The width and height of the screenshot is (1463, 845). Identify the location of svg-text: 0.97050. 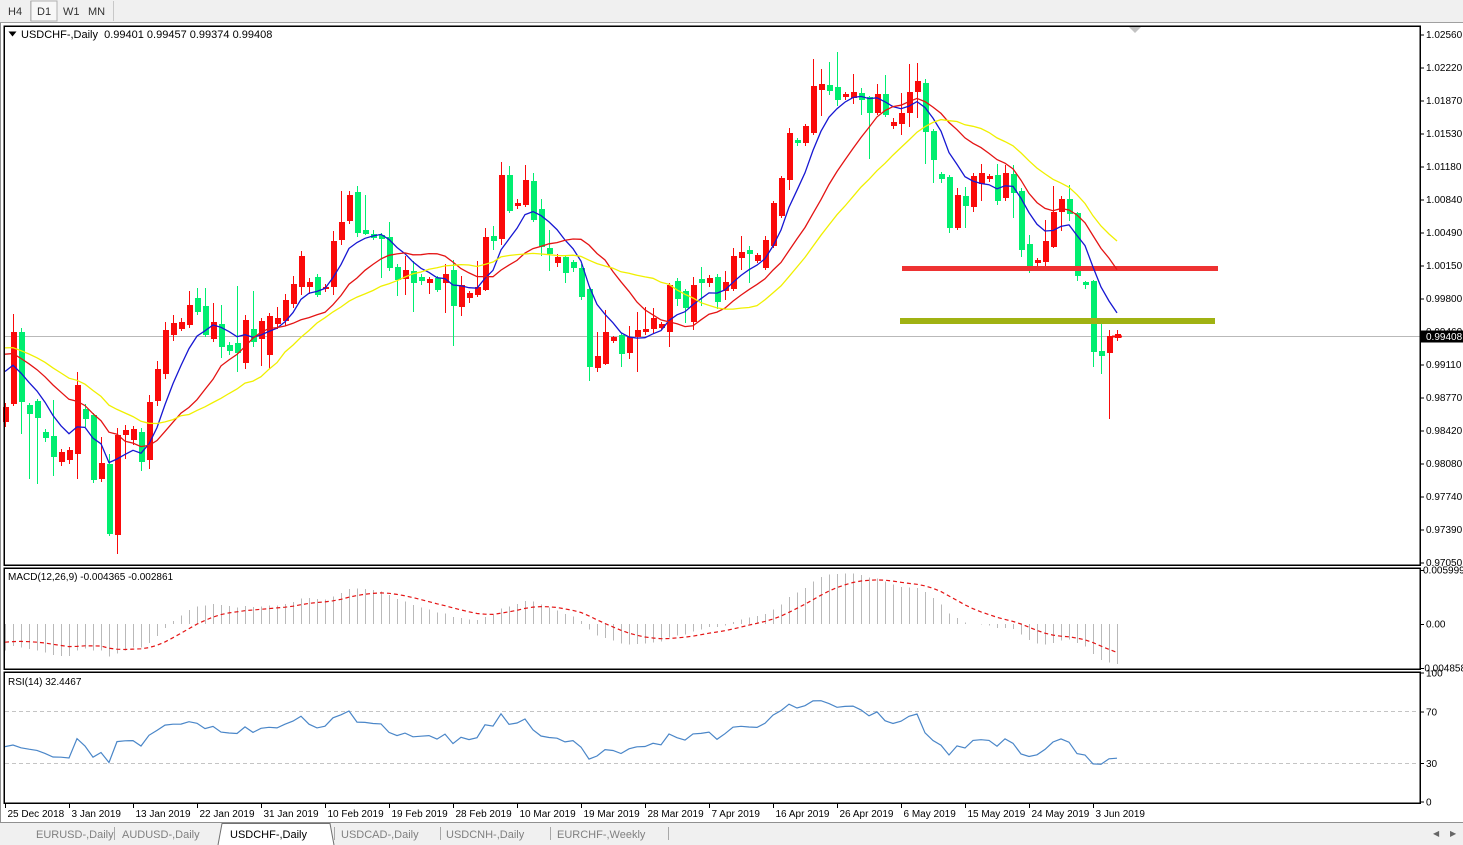
(1444, 563).